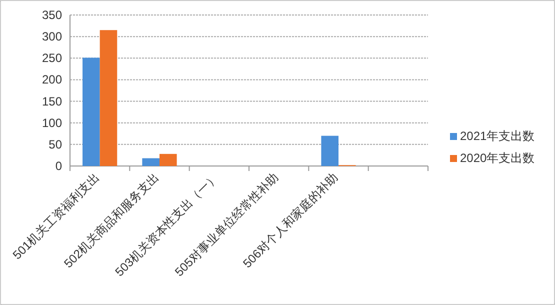  I want to click on y-tick-label: 150, so click(52, 101).